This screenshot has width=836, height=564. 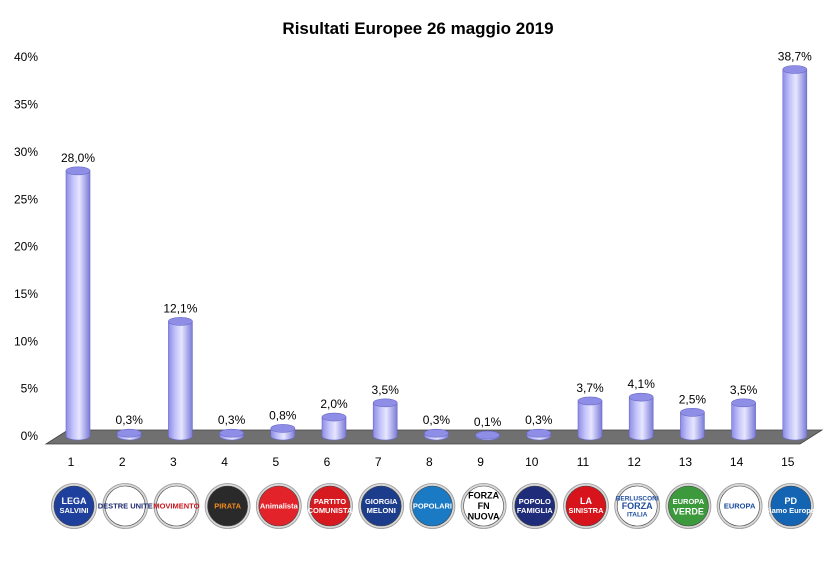 What do you see at coordinates (224, 462) in the screenshot?
I see `x-tick-label: 4` at bounding box center [224, 462].